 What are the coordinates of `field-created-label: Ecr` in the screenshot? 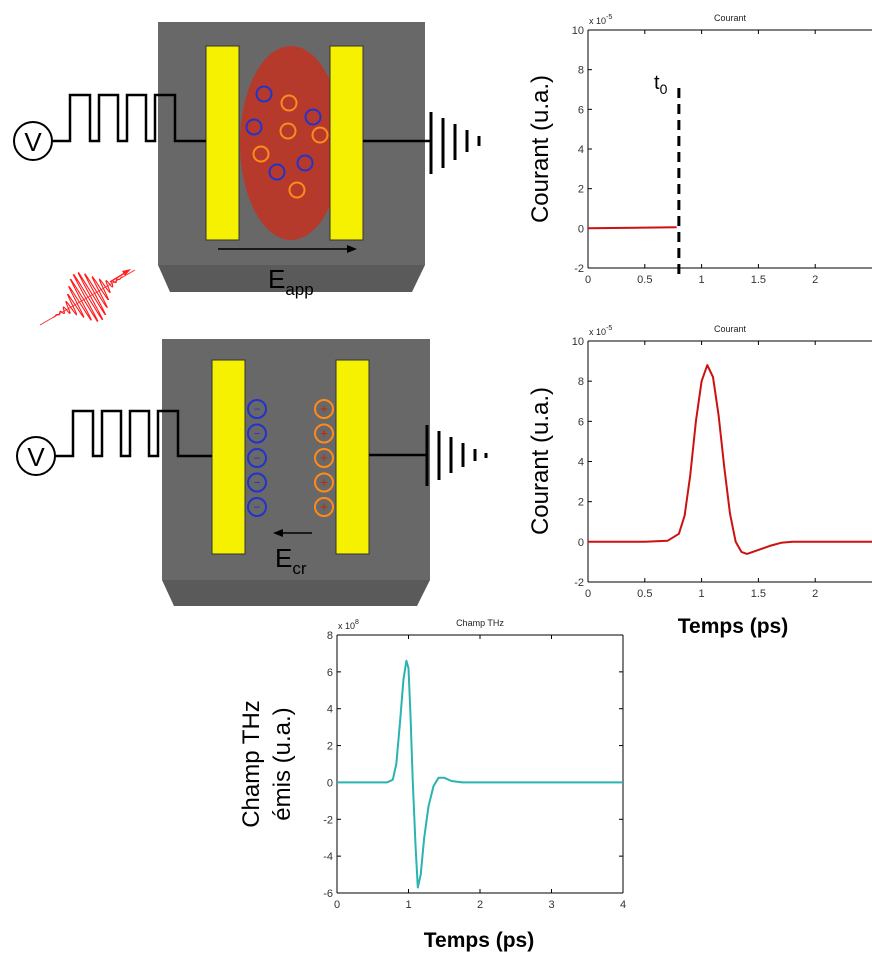 It's located at (291, 560).